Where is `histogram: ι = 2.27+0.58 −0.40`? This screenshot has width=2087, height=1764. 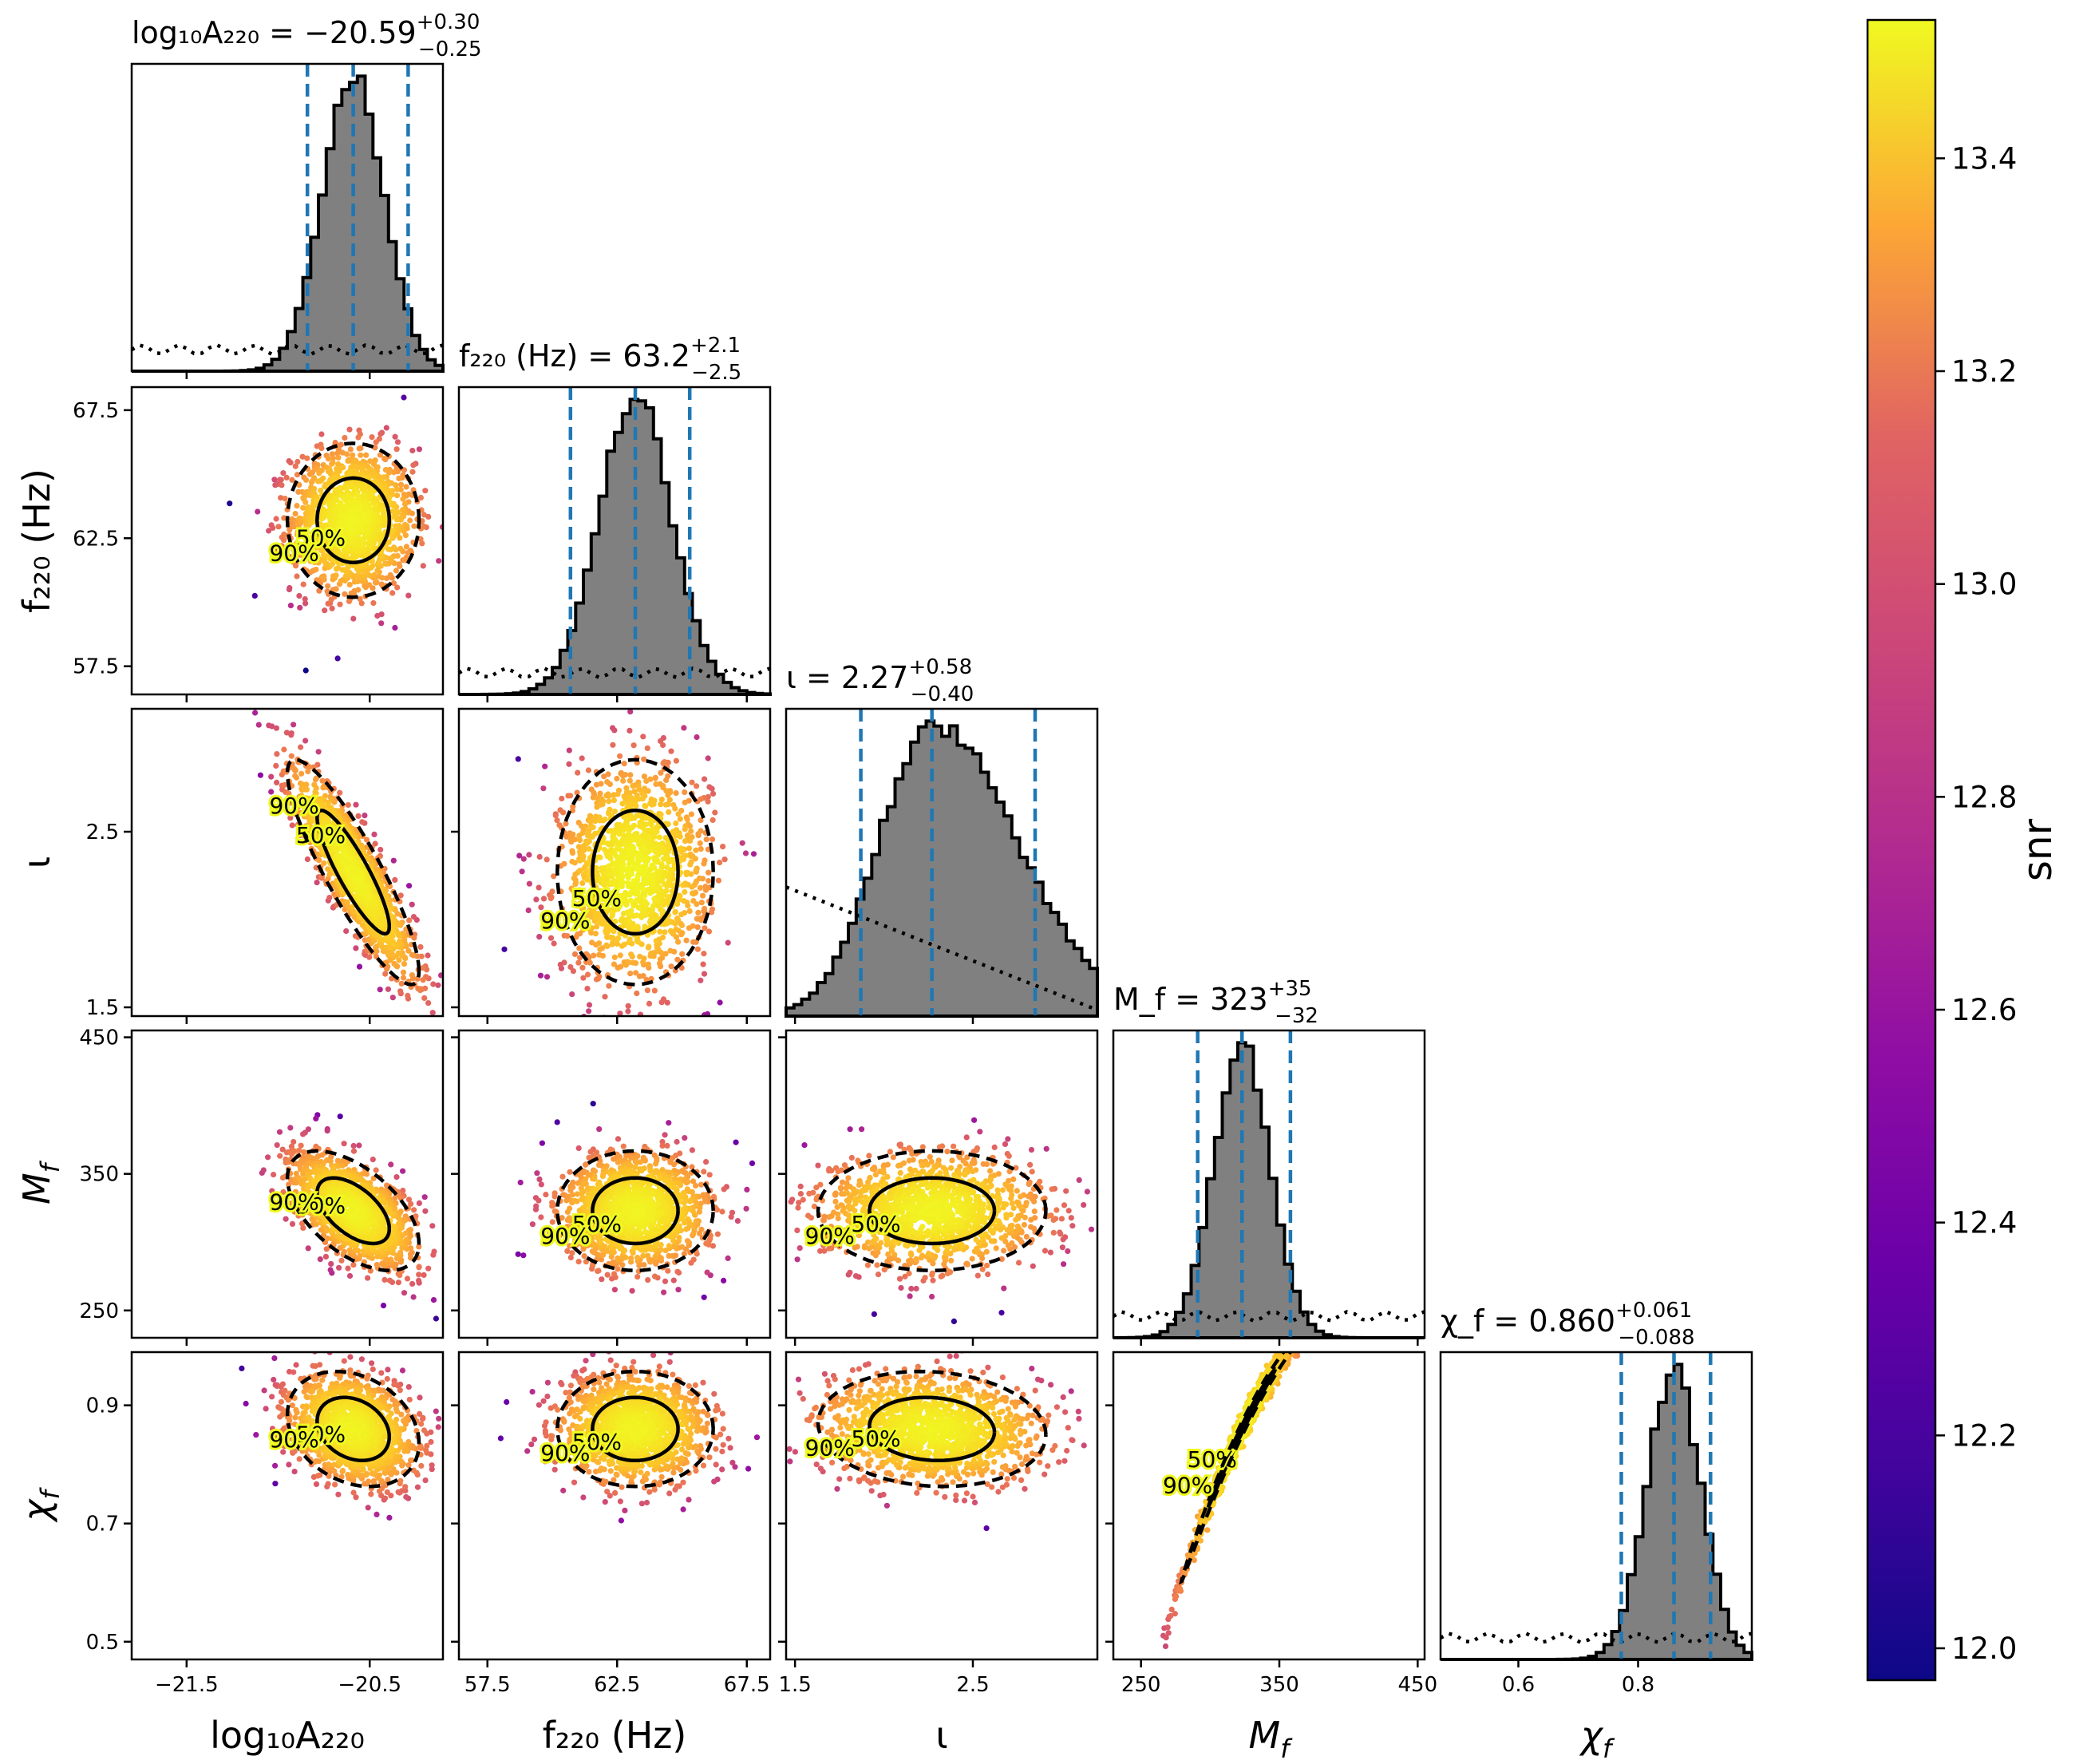
histogram: ι = 2.27+0.58 −0.40 is located at coordinates (942, 837).